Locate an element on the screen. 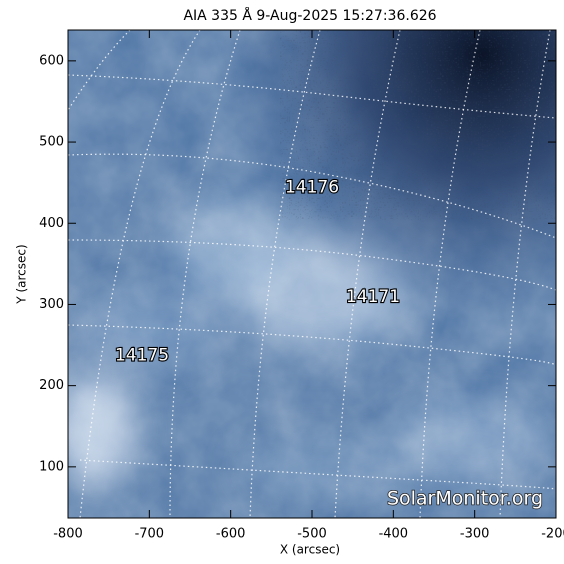 The height and width of the screenshot is (564, 564). y-tick-label: 300 is located at coordinates (51, 304).